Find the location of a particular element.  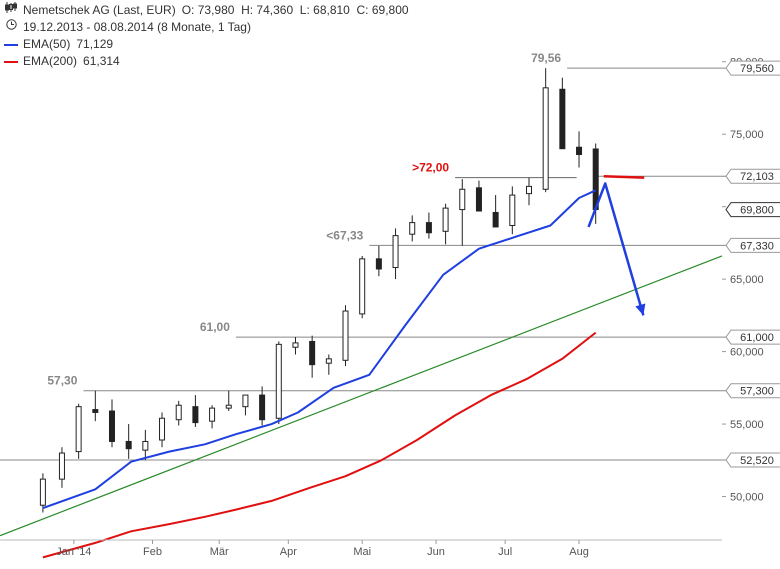

forecast-arrow-path is located at coordinates (616, 249).